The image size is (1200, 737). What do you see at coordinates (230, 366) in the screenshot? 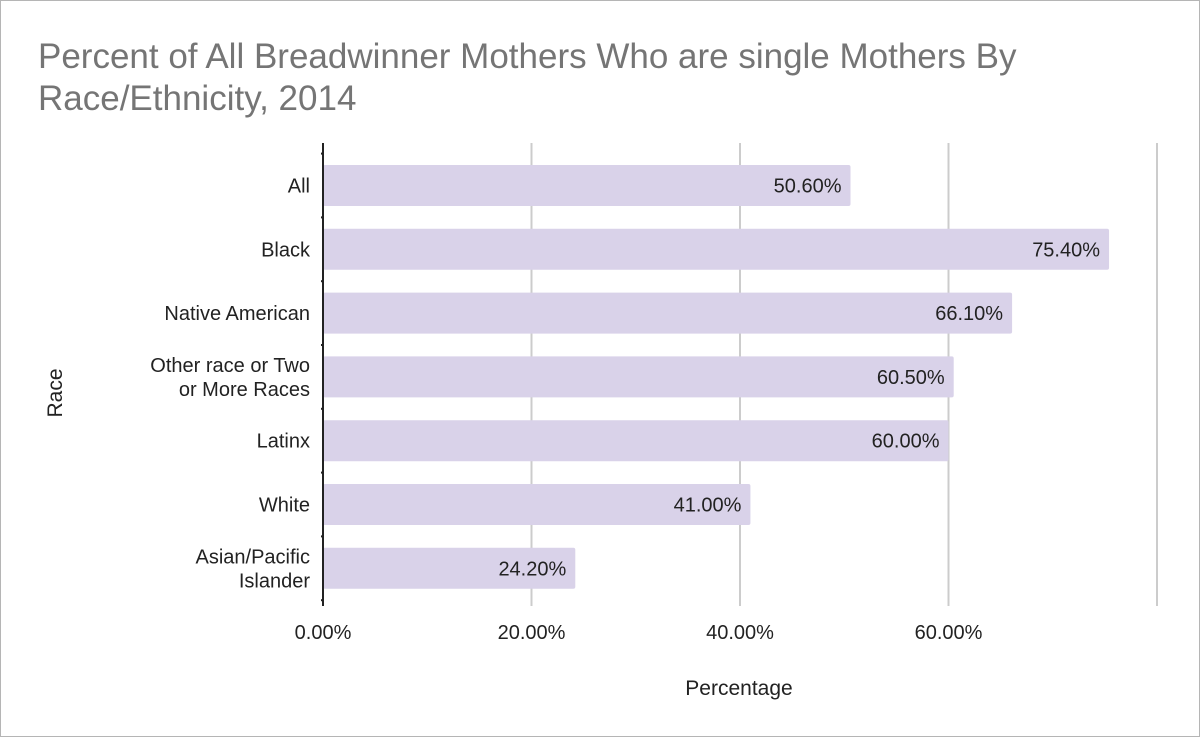
I see `category-label-3-line-0: Other race or Two` at bounding box center [230, 366].